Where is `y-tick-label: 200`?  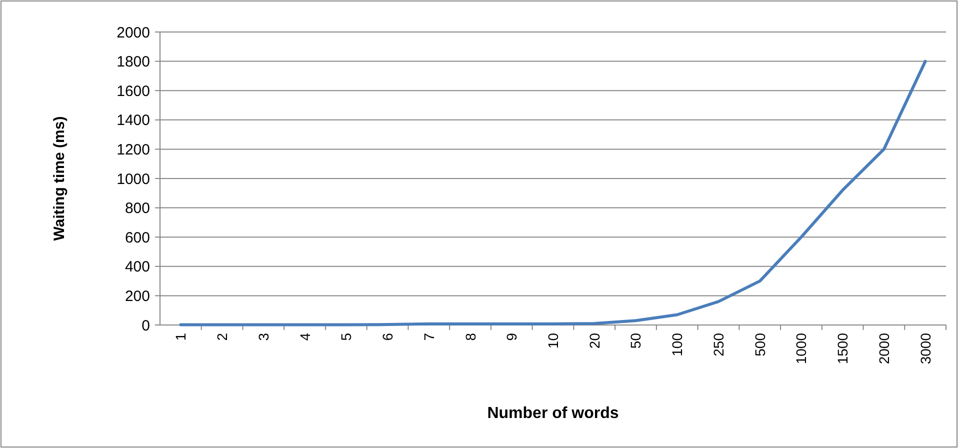 y-tick-label: 200 is located at coordinates (137, 296).